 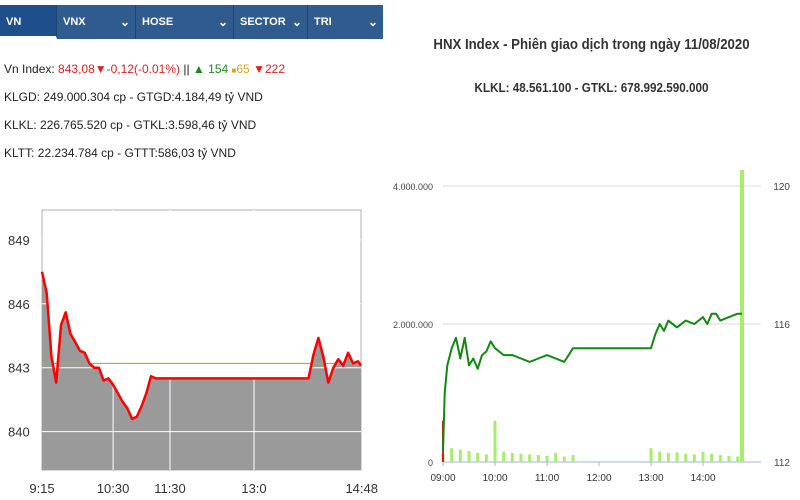 What do you see at coordinates (263, 22) in the screenshot?
I see `tab-label: SECTOR` at bounding box center [263, 22].